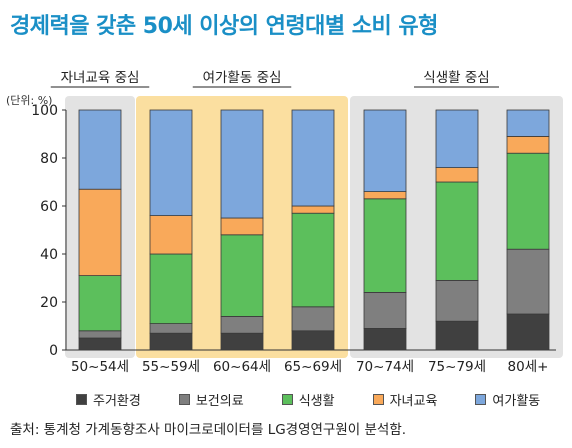 The height and width of the screenshot is (448, 572). Describe the element at coordinates (242, 78) in the screenshot. I see `group-label: 여가활동 중심` at that location.